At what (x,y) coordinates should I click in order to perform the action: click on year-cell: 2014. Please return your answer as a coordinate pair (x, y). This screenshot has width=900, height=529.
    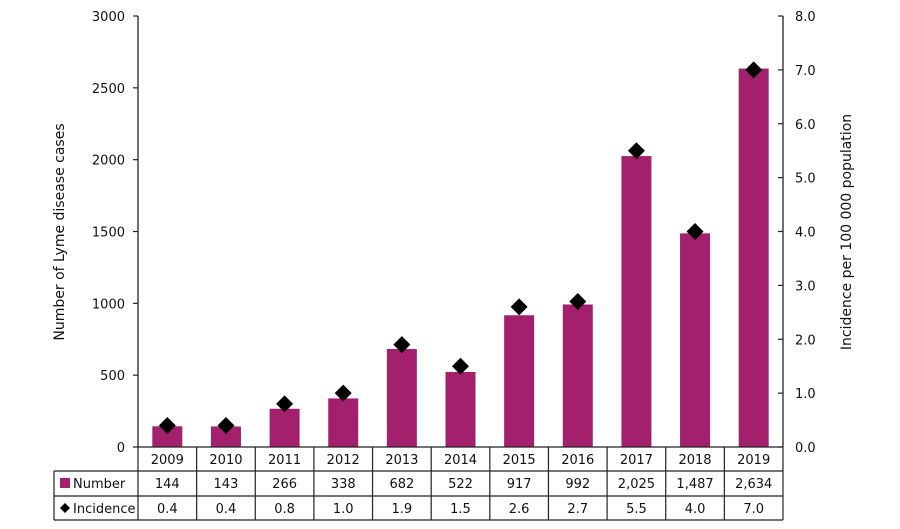
    Looking at the image, I should click on (460, 460).